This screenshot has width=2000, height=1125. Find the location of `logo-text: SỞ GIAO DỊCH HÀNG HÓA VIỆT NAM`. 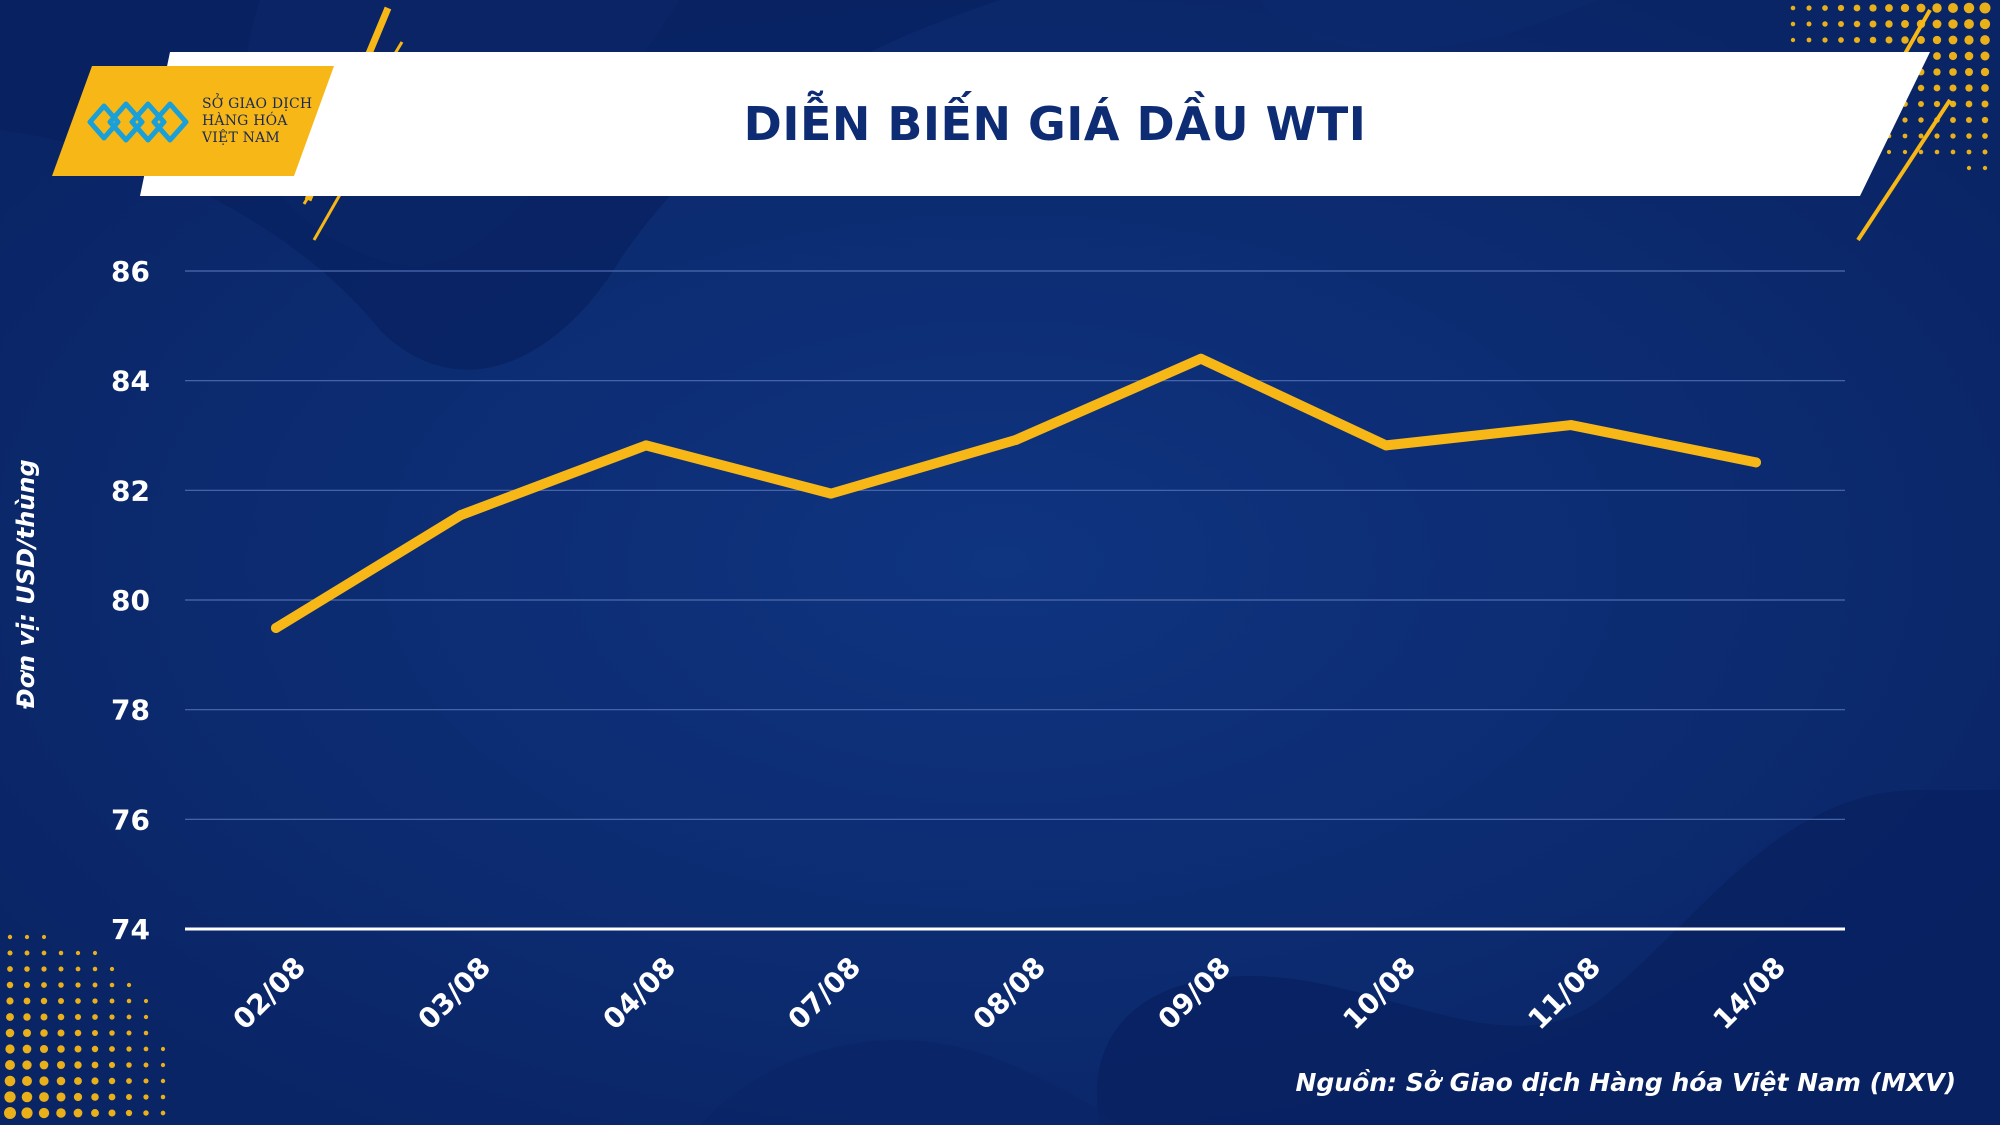

logo-text: SỞ GIAO DỊCH HÀNG HÓA VIỆT NAM is located at coordinates (272, 121).